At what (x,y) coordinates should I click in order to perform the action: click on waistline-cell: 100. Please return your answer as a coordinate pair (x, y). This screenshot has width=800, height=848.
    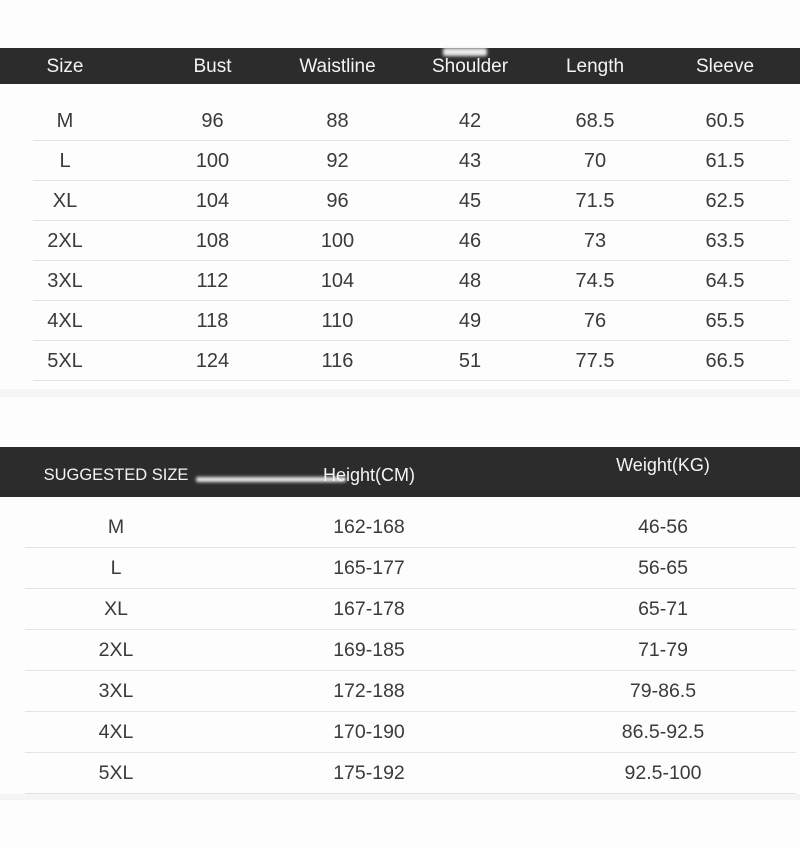
    Looking at the image, I should click on (337, 240).